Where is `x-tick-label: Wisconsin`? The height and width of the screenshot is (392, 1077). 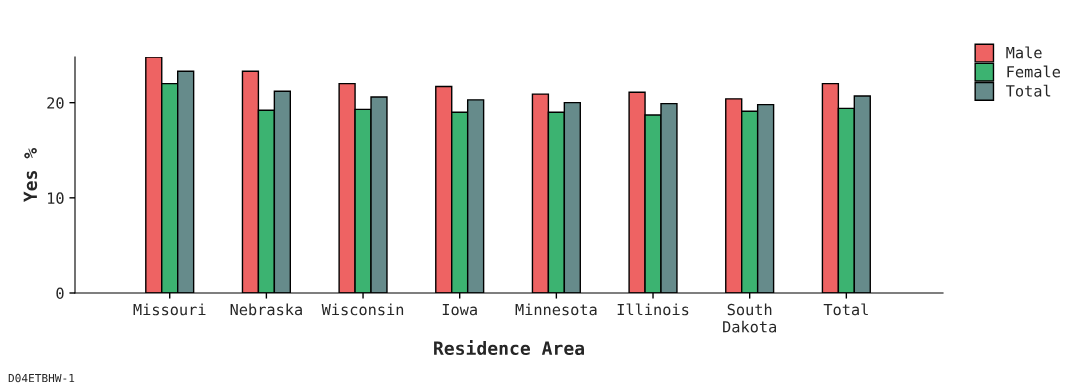
x-tick-label: Wisconsin is located at coordinates (362, 309).